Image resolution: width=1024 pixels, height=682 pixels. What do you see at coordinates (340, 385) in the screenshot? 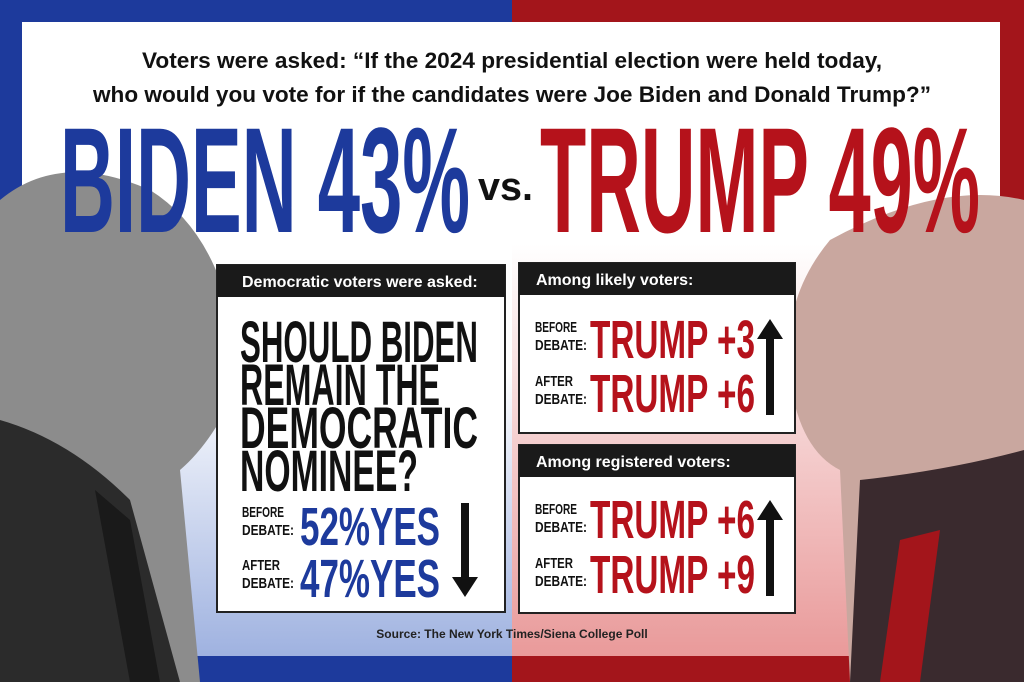
I see `question: REMAIN THE` at bounding box center [340, 385].